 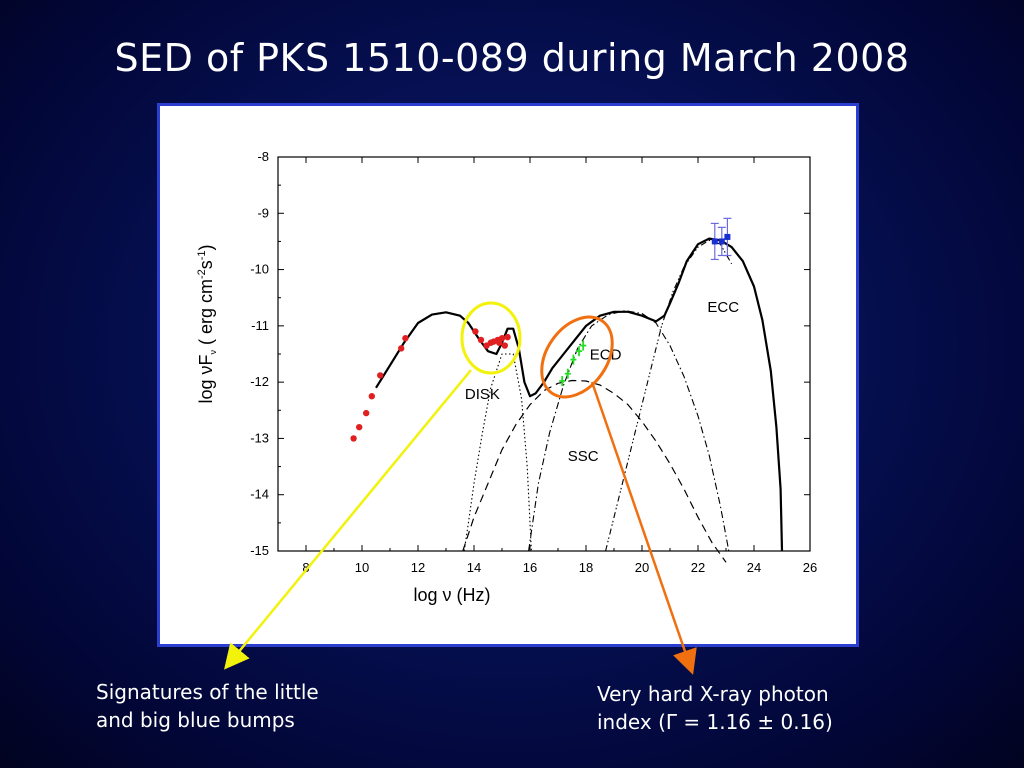 What do you see at coordinates (362, 567) in the screenshot?
I see `x-tick-label: 10` at bounding box center [362, 567].